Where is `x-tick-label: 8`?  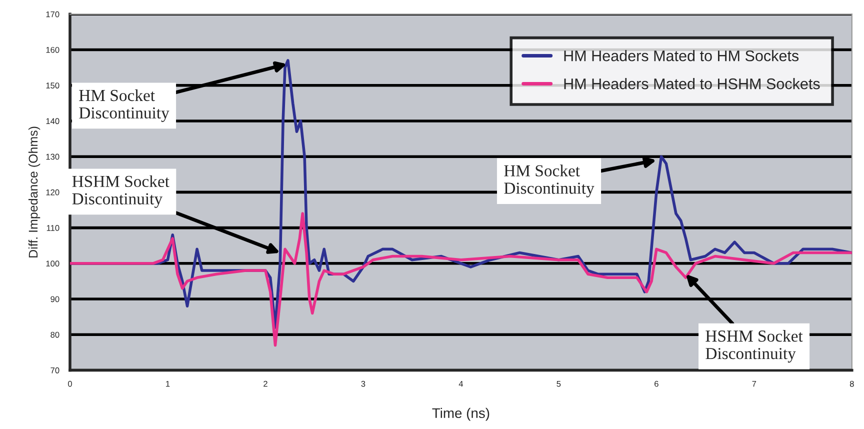 x-tick-label: 8 is located at coordinates (852, 383).